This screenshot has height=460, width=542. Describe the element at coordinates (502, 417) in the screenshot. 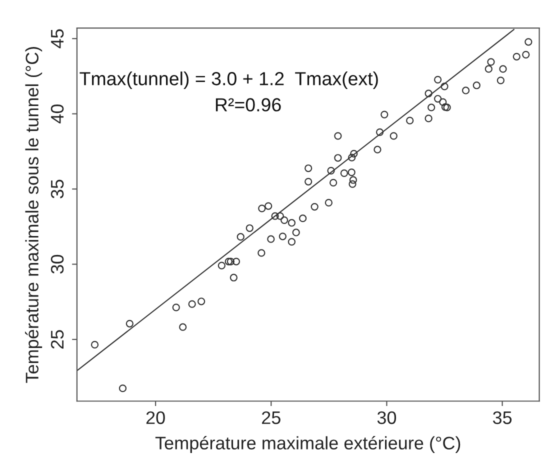

I see `x-tick-label: 35` at that location.